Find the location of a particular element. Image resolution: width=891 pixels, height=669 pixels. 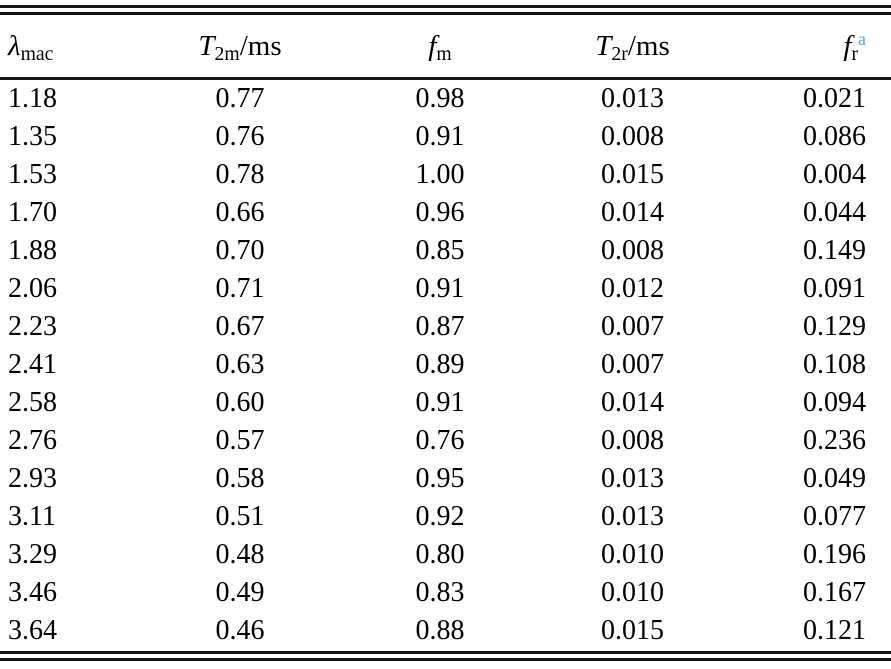

table-cell: 0.196 is located at coordinates (834, 554).